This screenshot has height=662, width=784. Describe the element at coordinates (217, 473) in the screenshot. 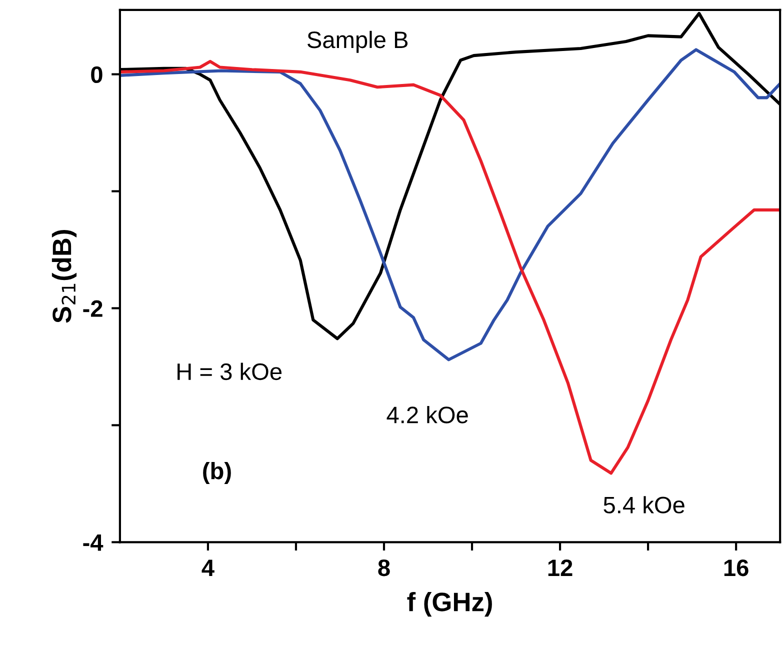

I see `annotation: (b)` at that location.